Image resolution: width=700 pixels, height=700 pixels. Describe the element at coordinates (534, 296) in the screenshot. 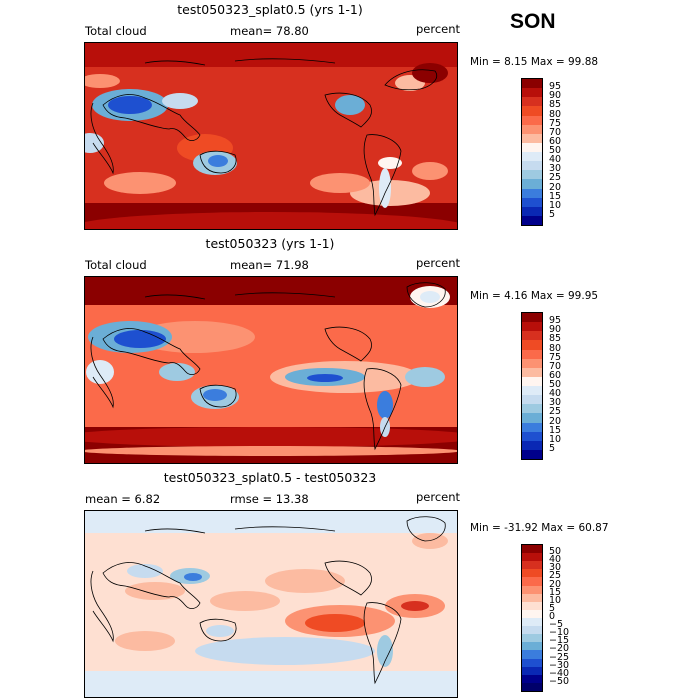

I see `panel-2-minmax: Min = 4.16 Max = 99.95` at that location.